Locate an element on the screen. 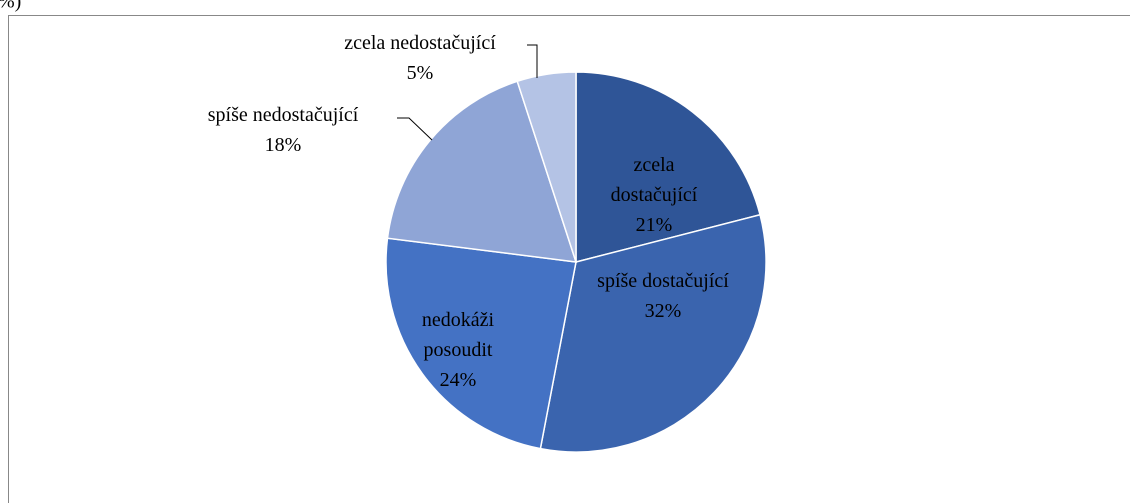  value-label: 32% is located at coordinates (663, 311).